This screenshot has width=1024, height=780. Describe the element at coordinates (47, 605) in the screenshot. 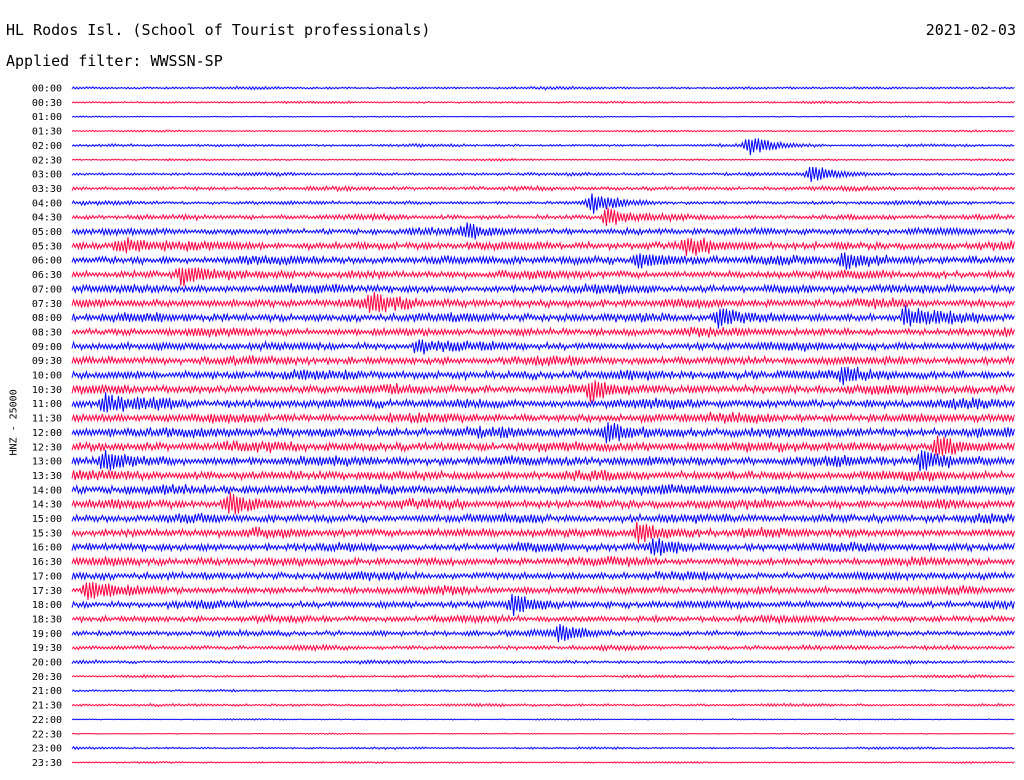

I see `row-time-label: 18:00` at that location.